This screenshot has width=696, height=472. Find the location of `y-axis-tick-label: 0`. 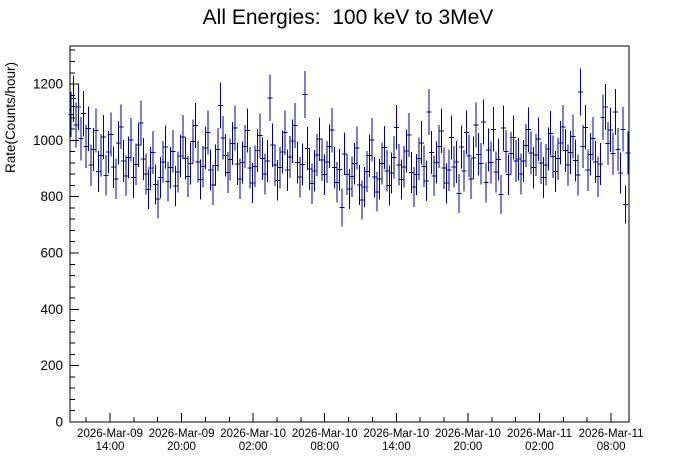

y-axis-tick-label: 0 is located at coordinates (59, 422).